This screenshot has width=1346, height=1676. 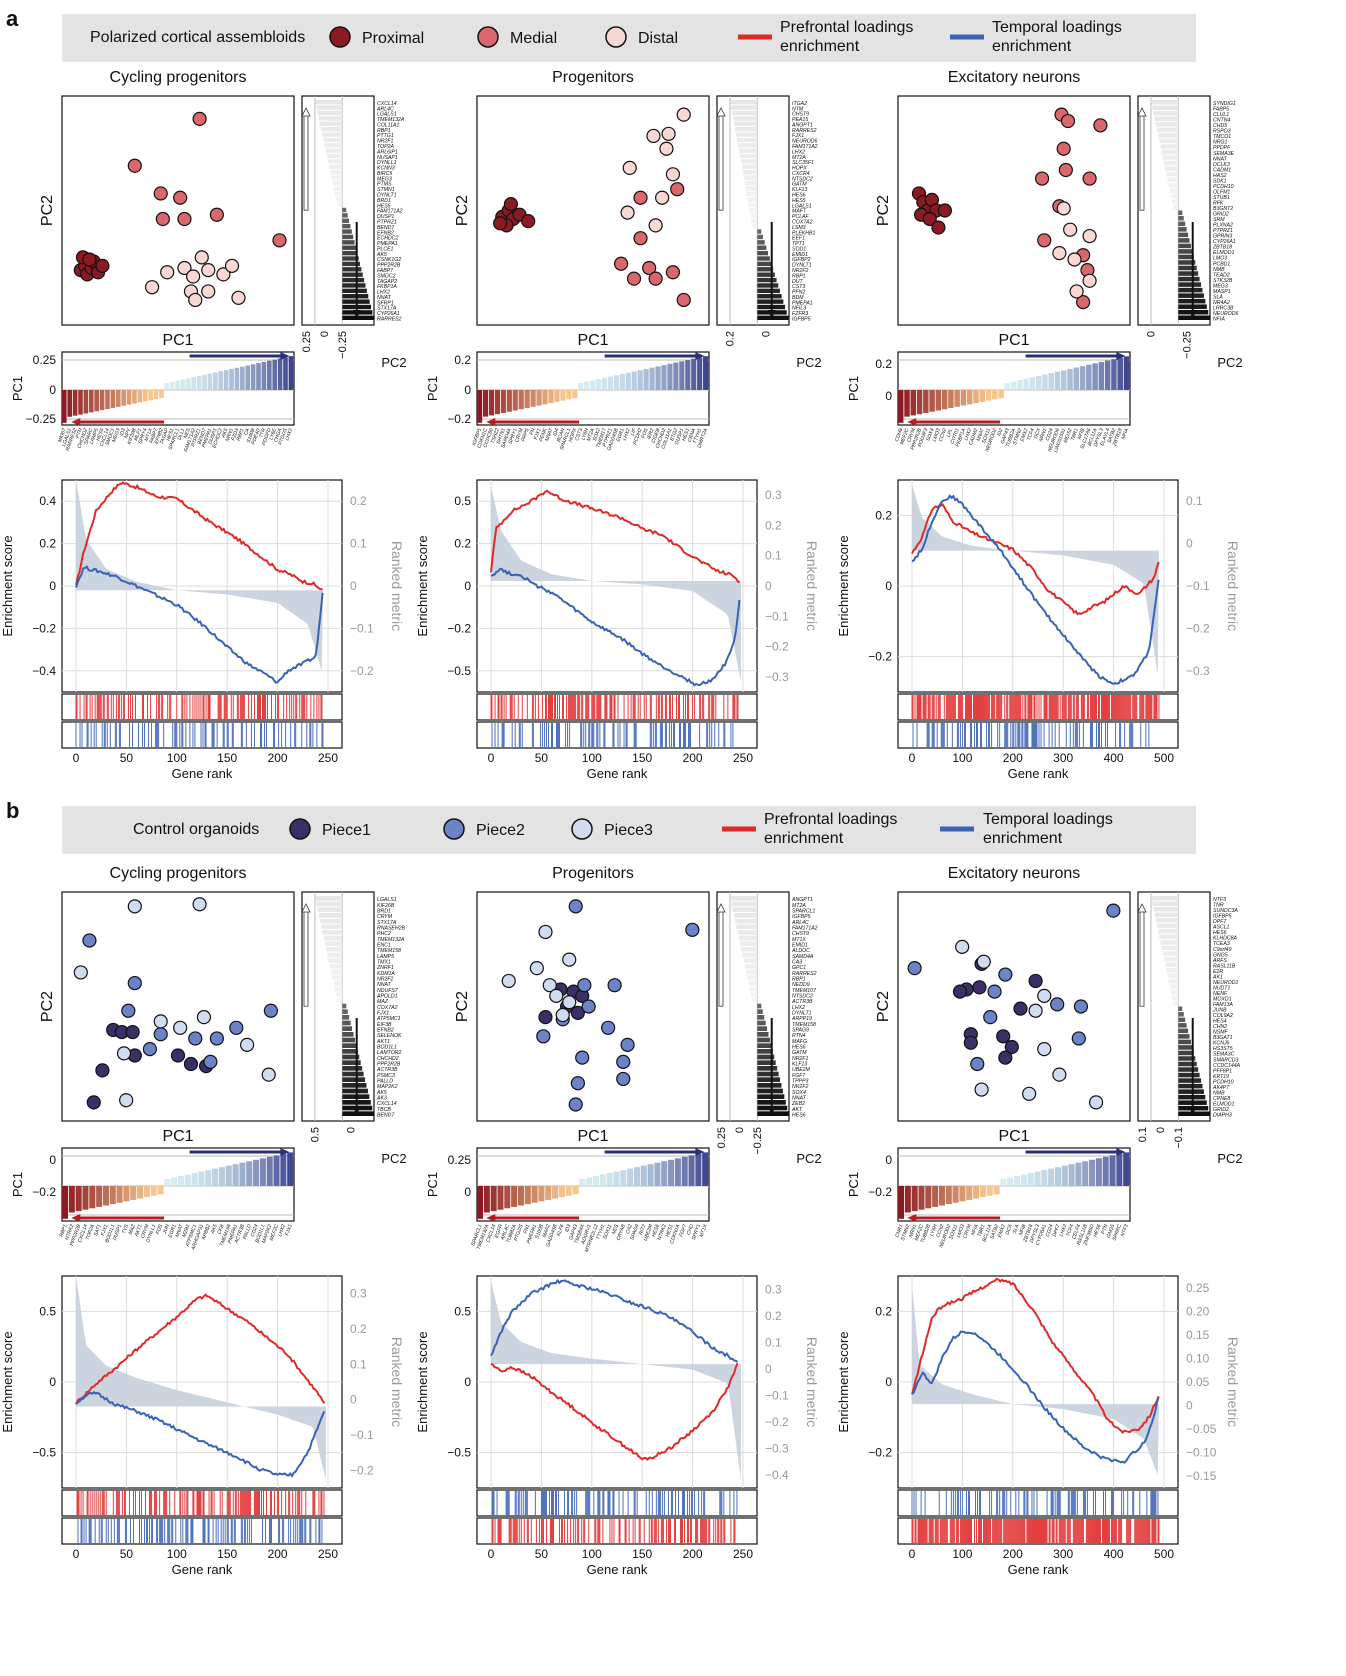 I want to click on gsea-xlabel: Gene rank, so click(x=202, y=1569).